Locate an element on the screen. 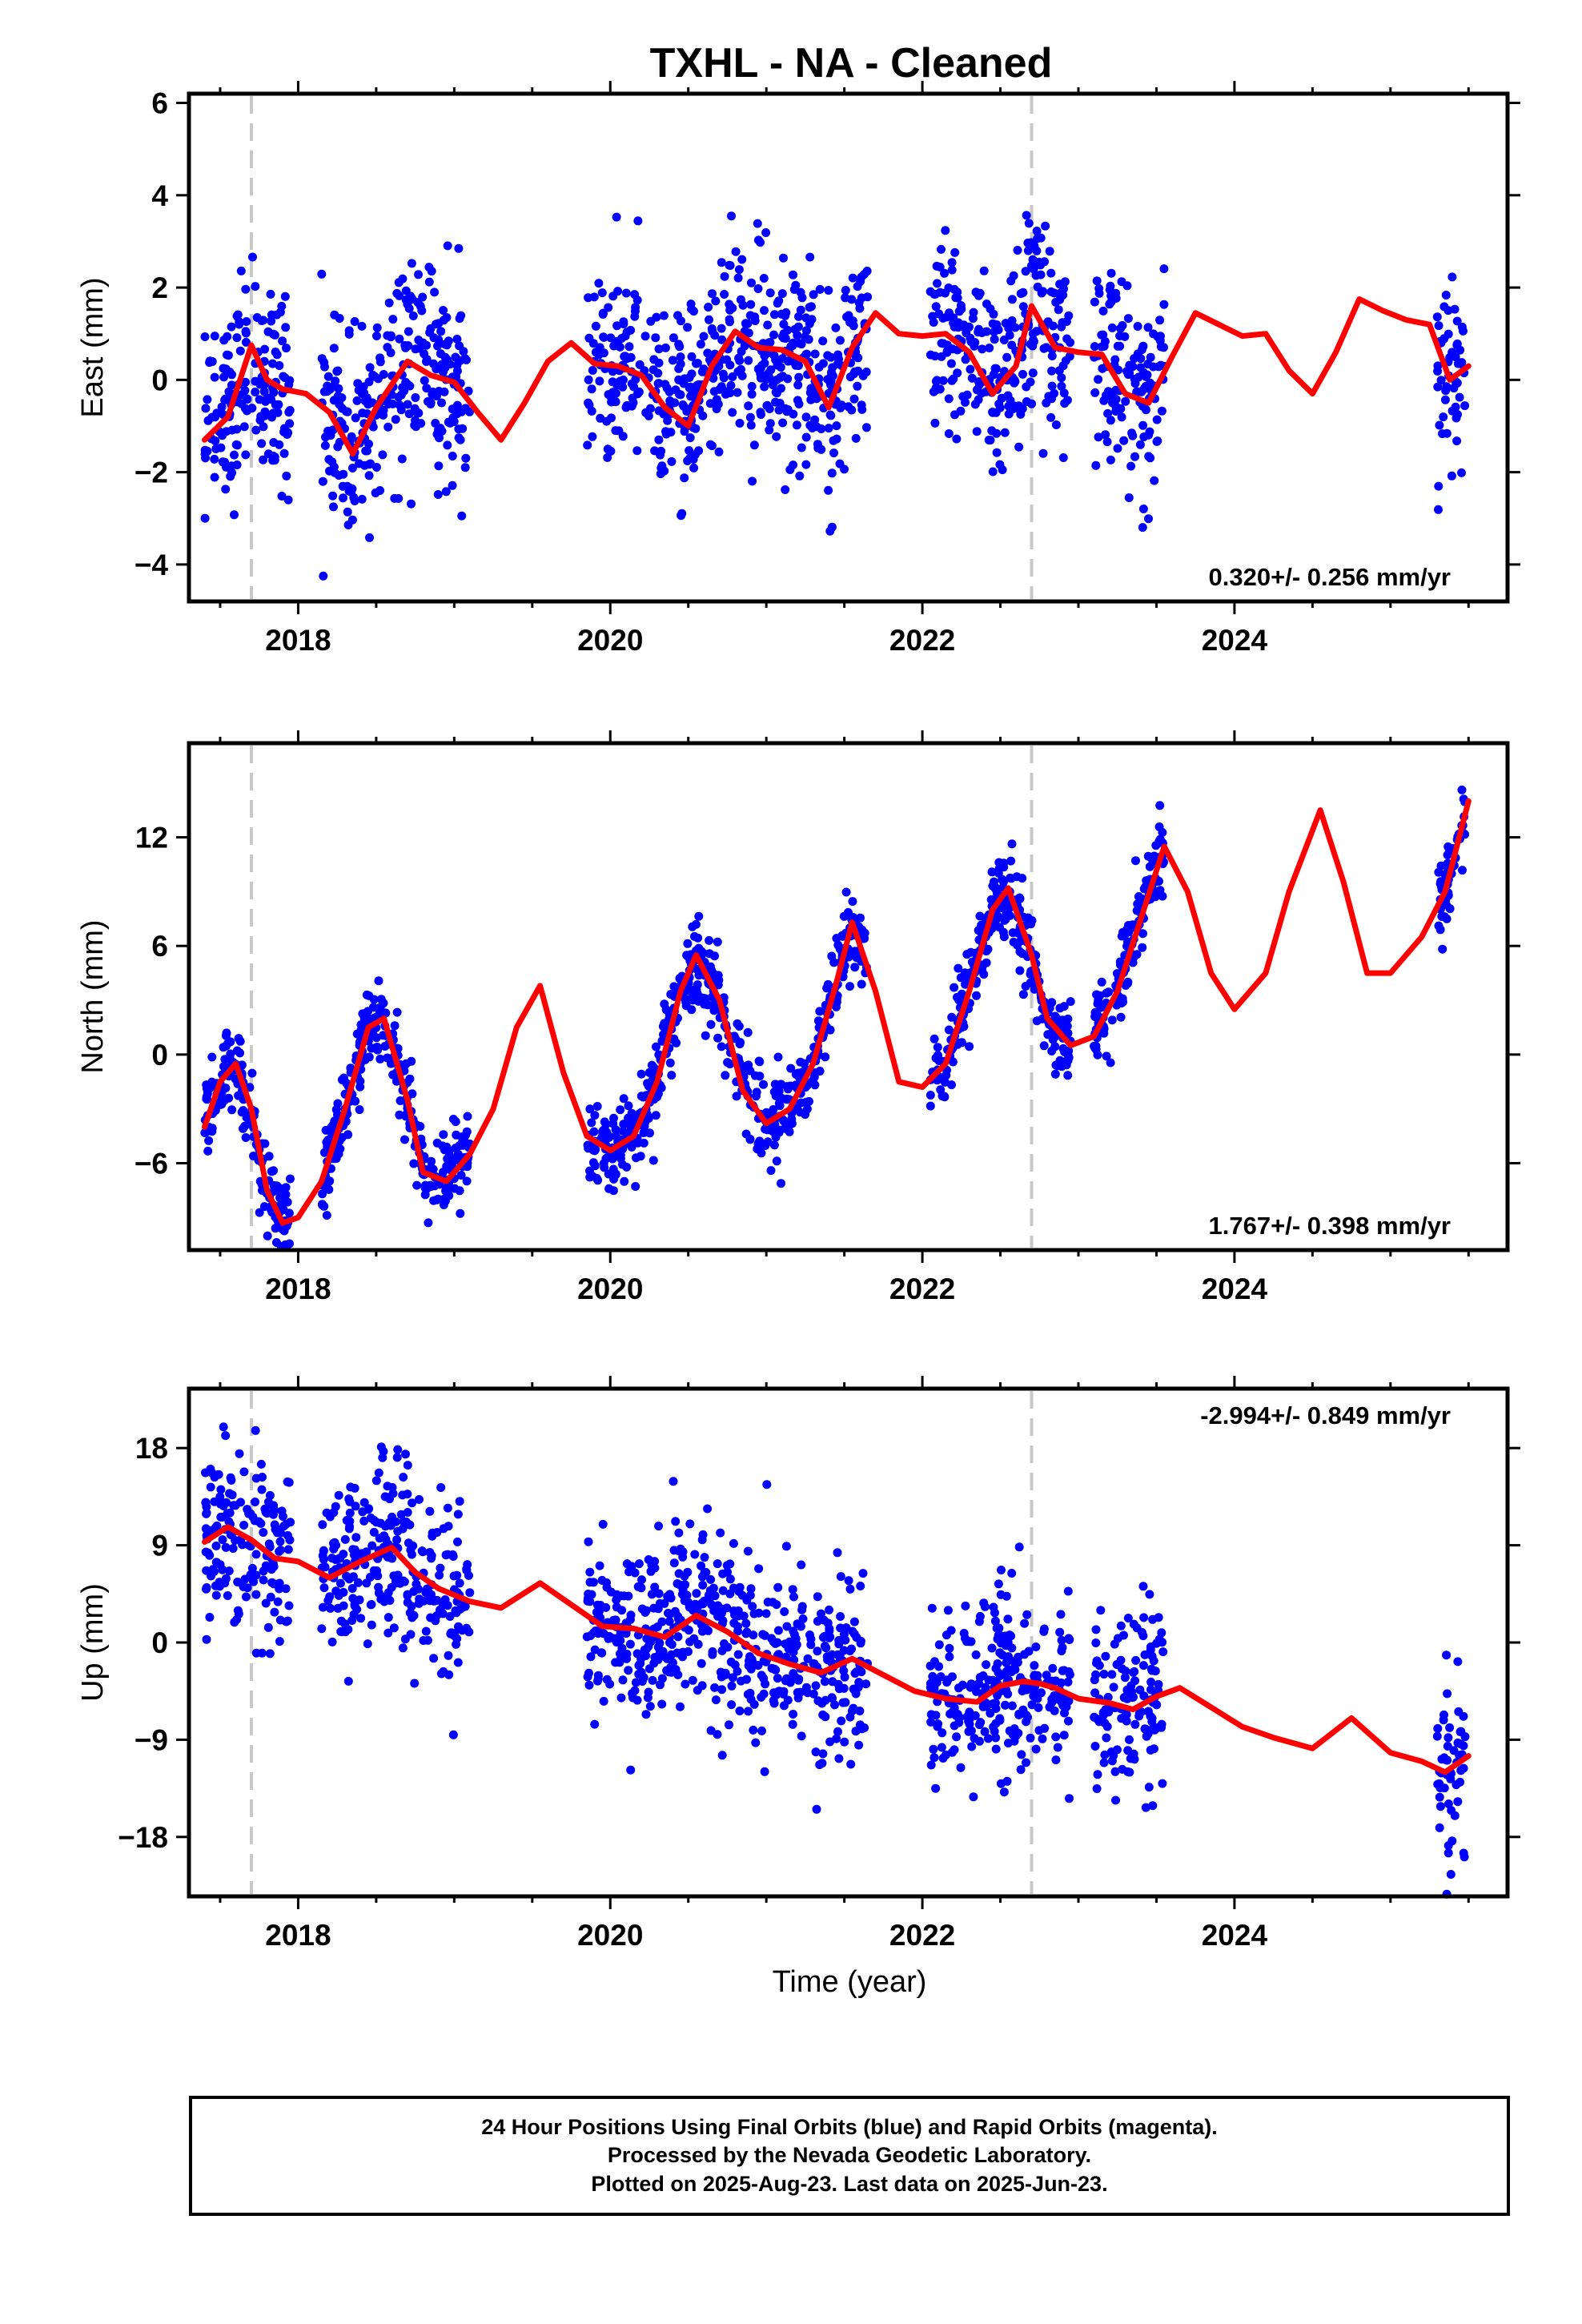 The width and height of the screenshot is (1582, 2324). up-x-tick-label: 2020 is located at coordinates (610, 1936).